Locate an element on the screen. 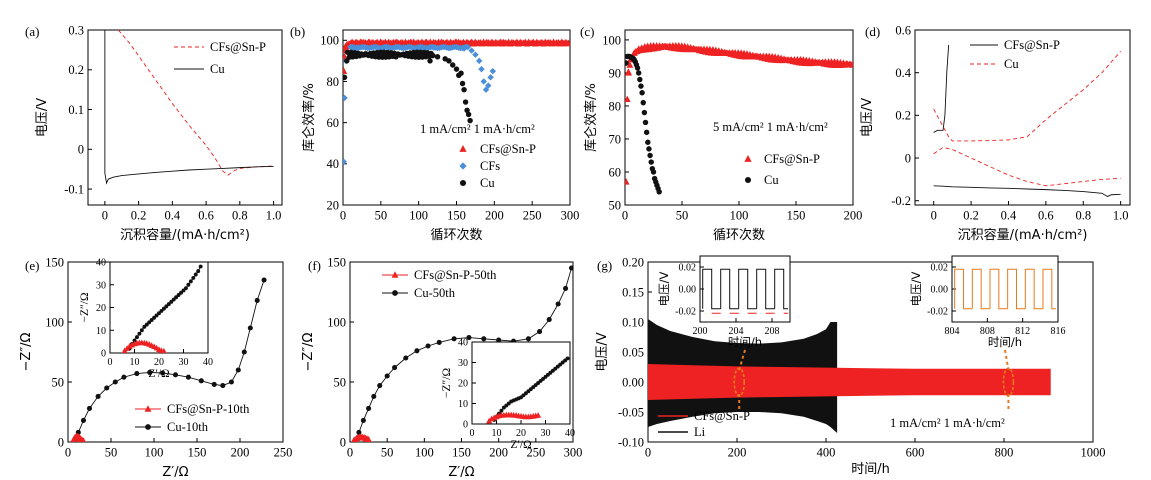 Image resolution: width=1151 pixels, height=480 pixels. x-tick-label: 204 is located at coordinates (736, 331).